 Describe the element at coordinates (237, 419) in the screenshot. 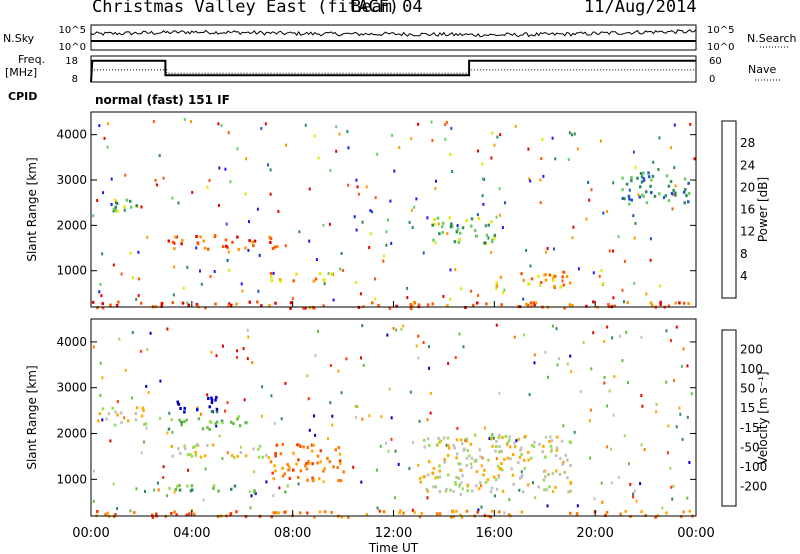

I see `velocity-green-blob-pixel` at that location.